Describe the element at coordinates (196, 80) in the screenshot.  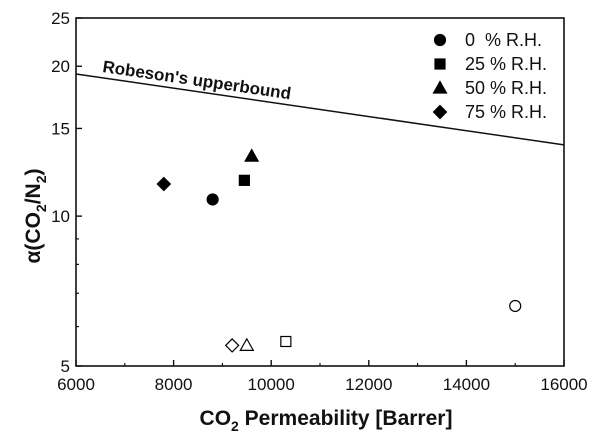
I see `upper-bound-label: Robeson's upperbound` at that location.